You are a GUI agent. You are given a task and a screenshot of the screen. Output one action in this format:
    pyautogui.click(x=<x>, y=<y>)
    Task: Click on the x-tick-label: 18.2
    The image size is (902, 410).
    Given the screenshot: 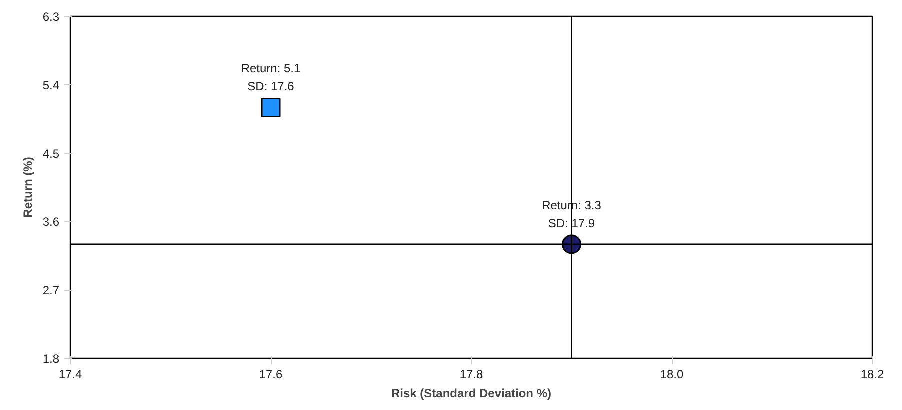 What is the action you would take?
    pyautogui.click(x=872, y=375)
    